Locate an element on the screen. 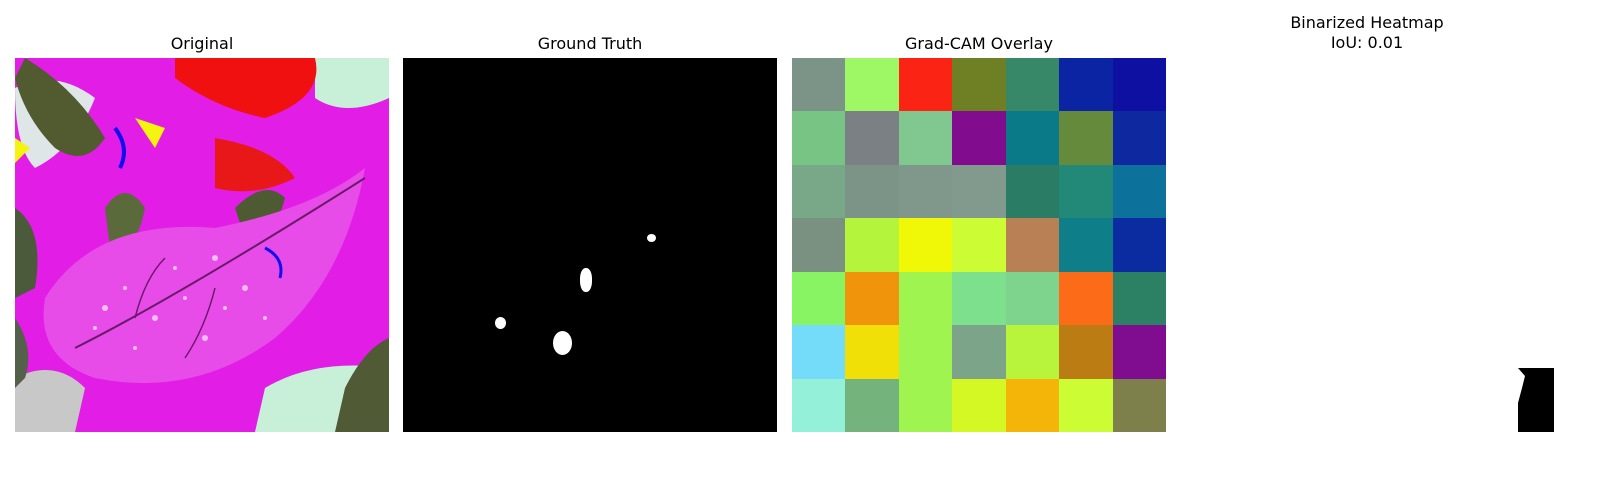 The width and height of the screenshot is (1600, 500). original-title-text: Original is located at coordinates (202, 43).